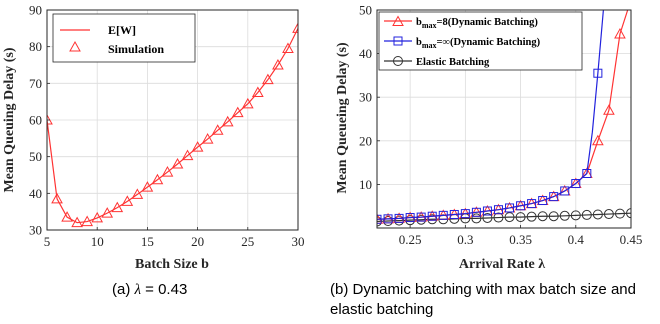  Describe the element at coordinates (247, 241) in the screenshot. I see `tick-label-x: 25` at that location.